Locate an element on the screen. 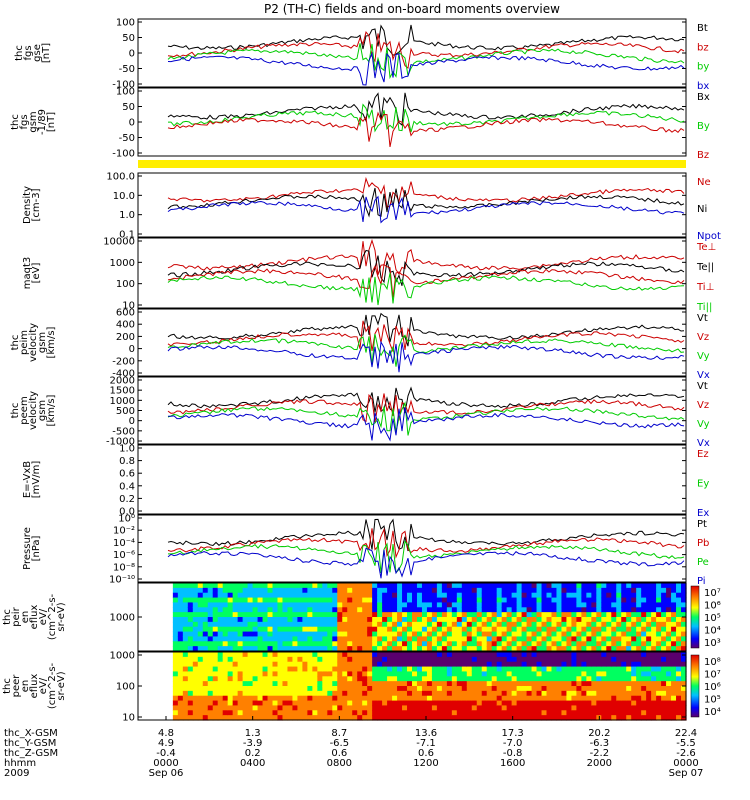 This screenshot has width=750, height=800. series-line is located at coordinates (426, 209).